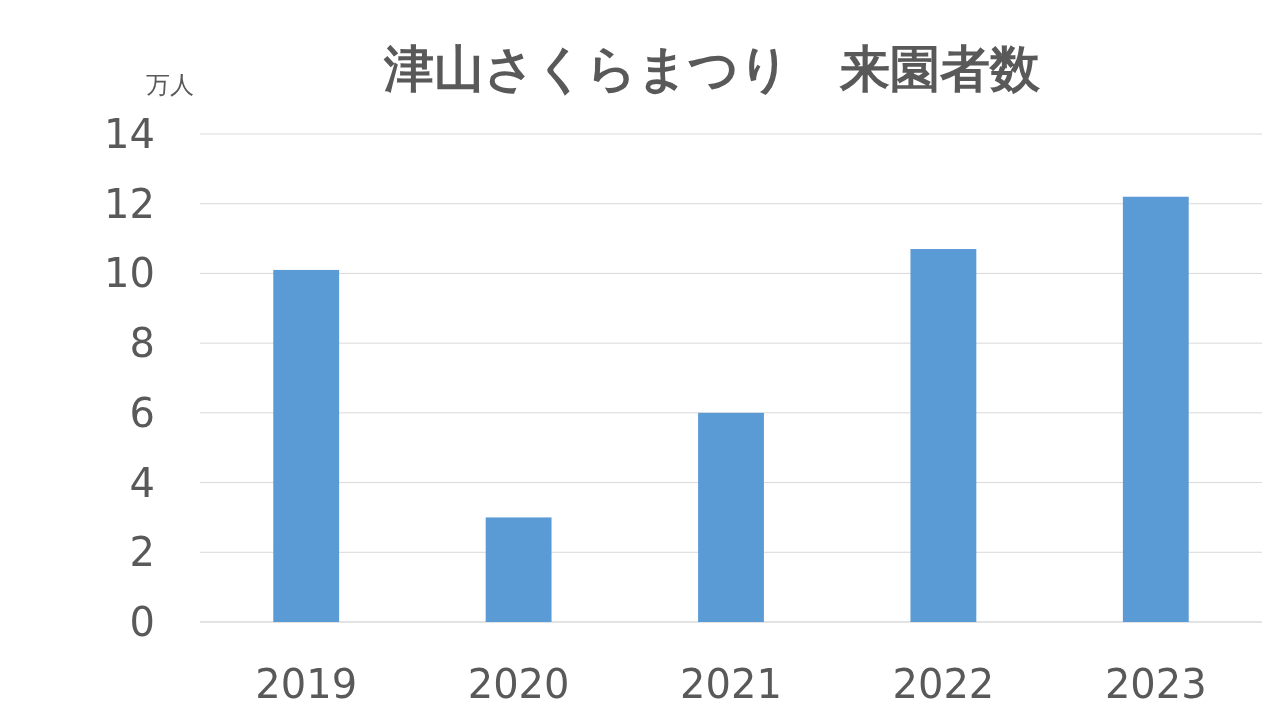  I want to click on y-tick-label: 8, so click(142, 343).